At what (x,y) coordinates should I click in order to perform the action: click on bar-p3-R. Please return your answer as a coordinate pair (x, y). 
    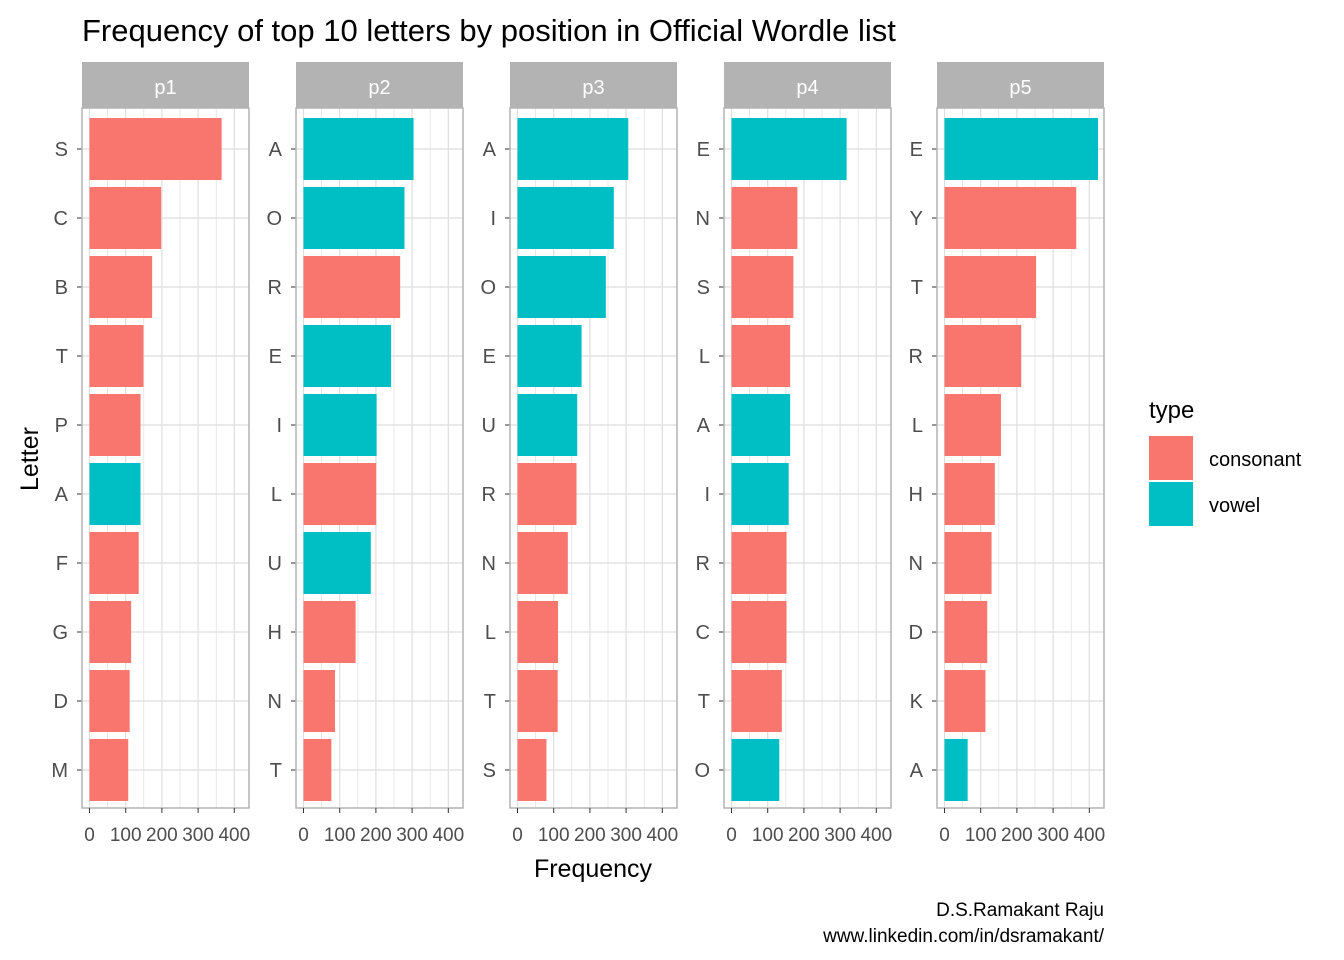
    Looking at the image, I should click on (547, 494).